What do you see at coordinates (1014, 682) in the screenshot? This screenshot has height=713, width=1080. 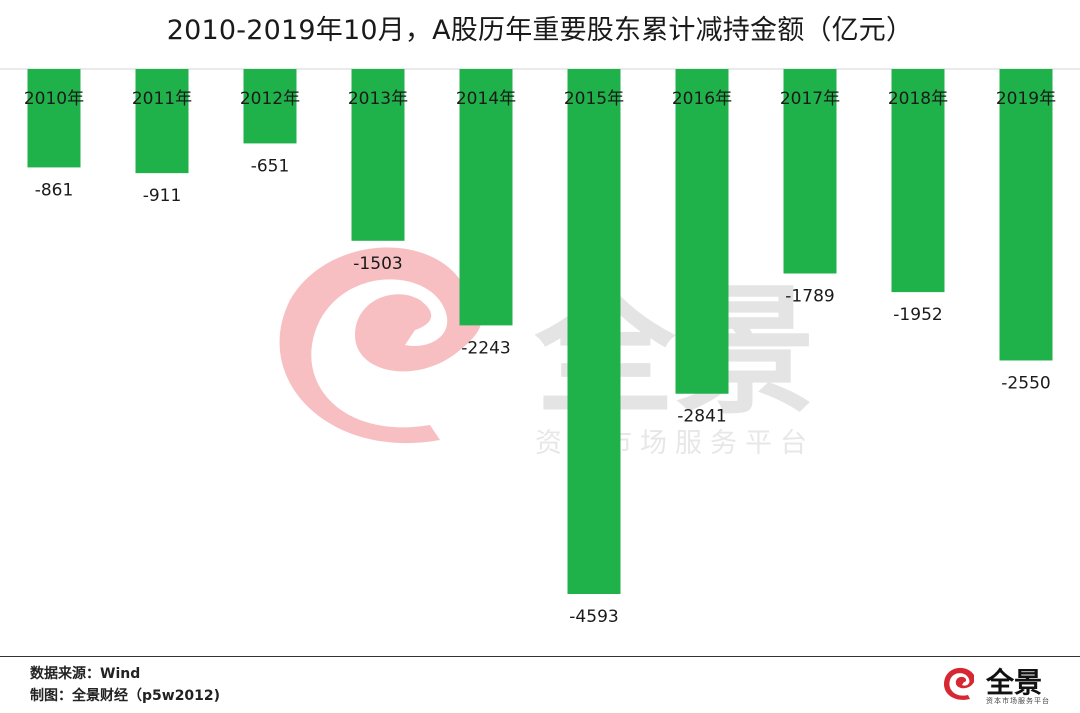 I see `brand-name: 全景` at bounding box center [1014, 682].